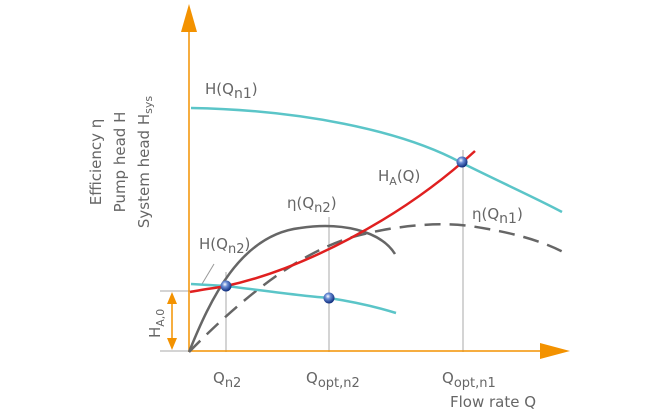  I want to click on label-eta-qn2: η(Qn2), so click(312, 205).